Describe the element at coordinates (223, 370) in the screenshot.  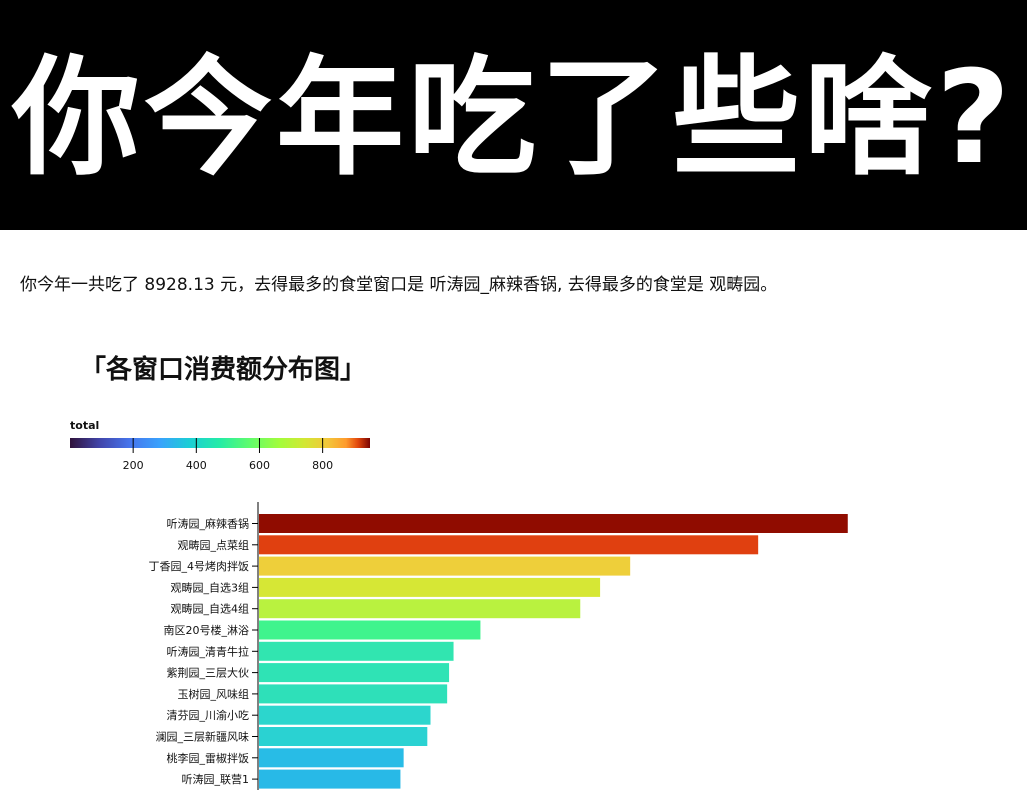
I see `chart-title: 「各窗口消费额分布图」` at that location.